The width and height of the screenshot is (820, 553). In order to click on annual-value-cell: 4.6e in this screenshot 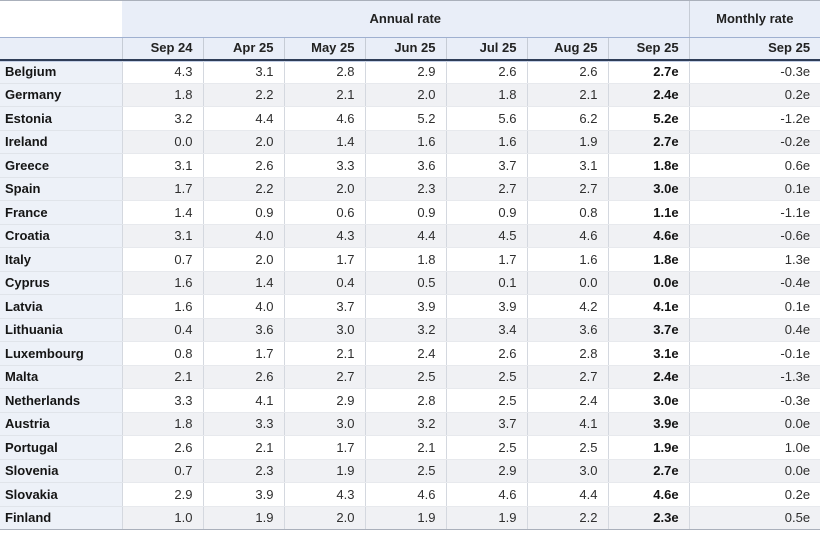, I will do `click(648, 494)`.